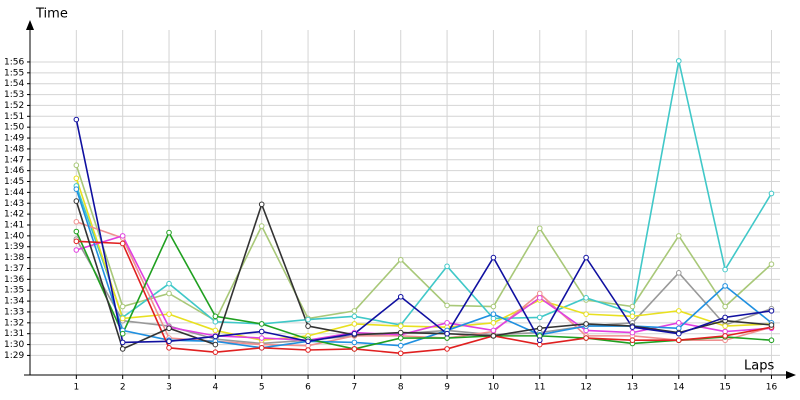 This screenshot has width=800, height=400. Describe the element at coordinates (14, 334) in the screenshot. I see `y-tick-label: 1:31` at that location.